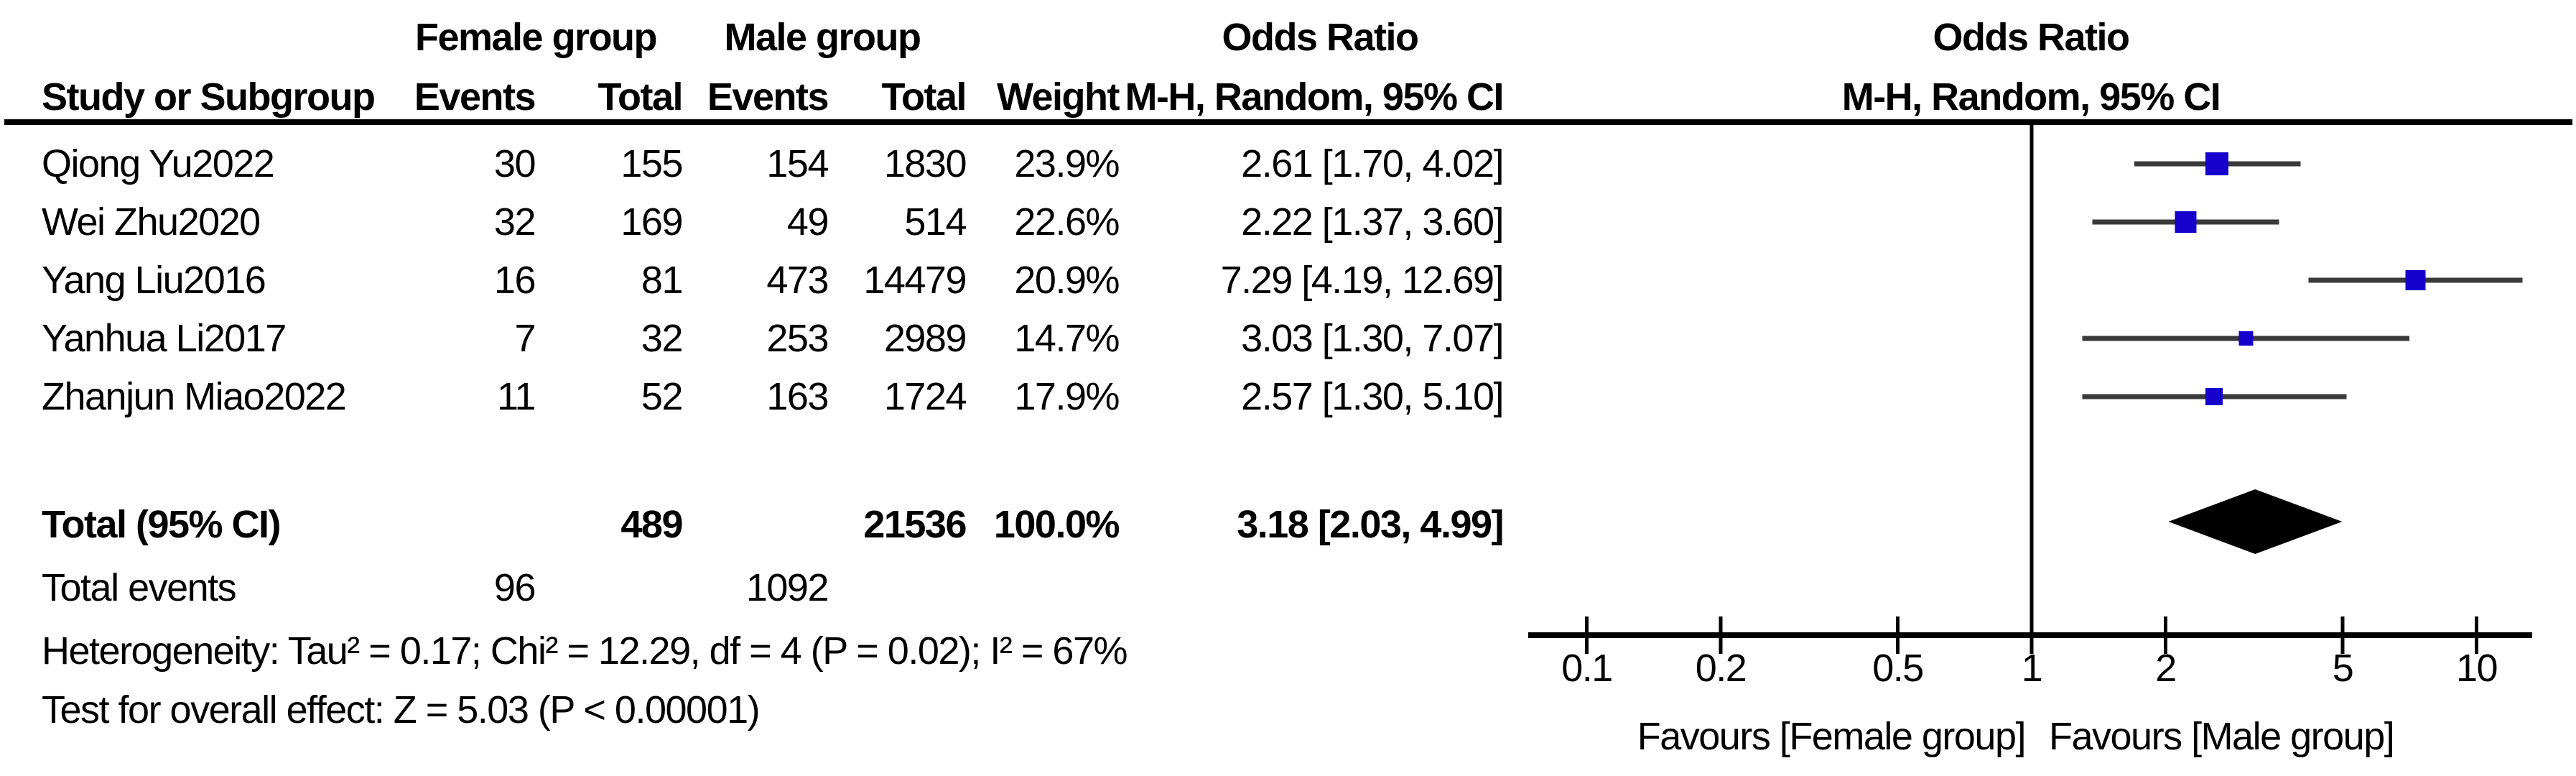 This screenshot has width=2576, height=776. Describe the element at coordinates (1372, 338) in the screenshot. I see `study-or-ci: 3.03 [1.30, 7.07]` at that location.